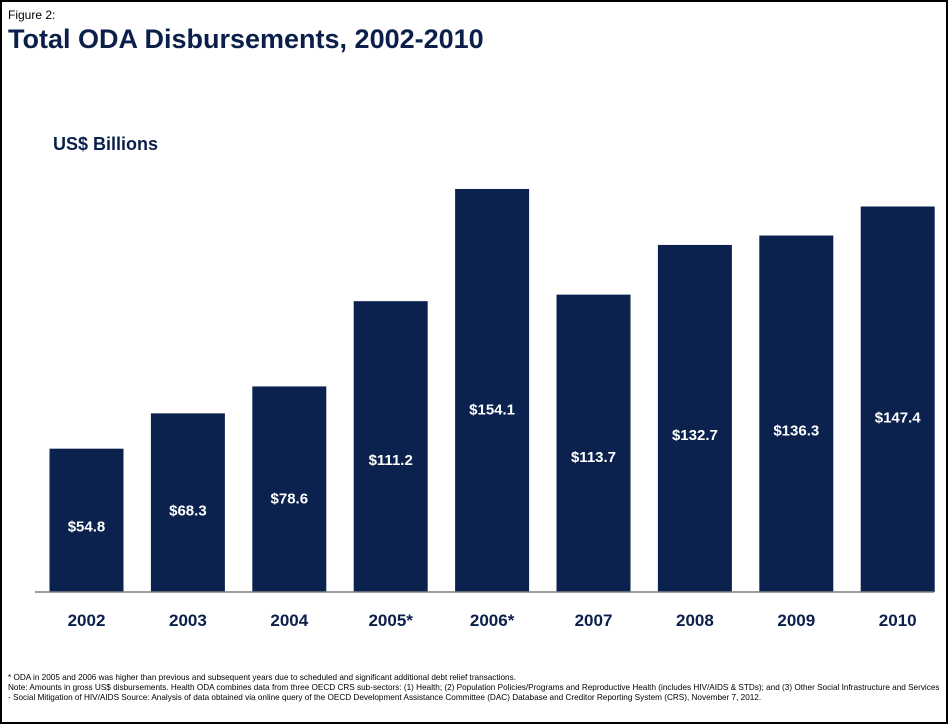 The width and height of the screenshot is (948, 724). What do you see at coordinates (390, 446) in the screenshot?
I see `bar-2005` at bounding box center [390, 446].